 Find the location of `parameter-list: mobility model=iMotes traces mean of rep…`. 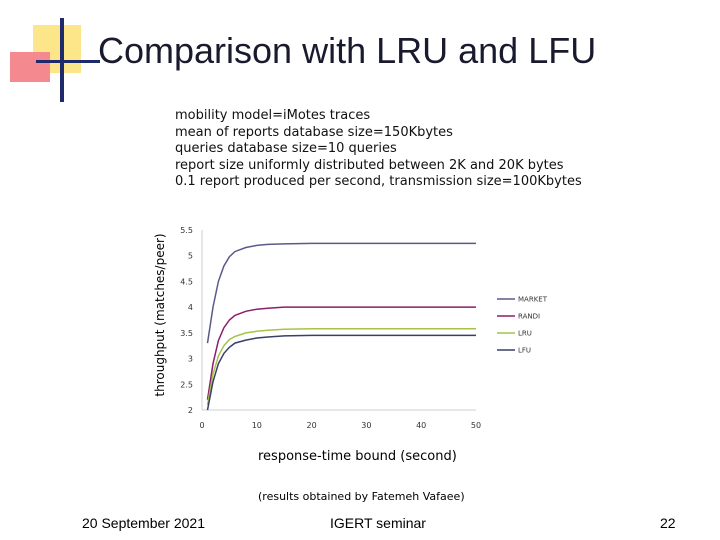

parameter-list: mobility model=iMotes traces mean of rep… is located at coordinates (378, 149).